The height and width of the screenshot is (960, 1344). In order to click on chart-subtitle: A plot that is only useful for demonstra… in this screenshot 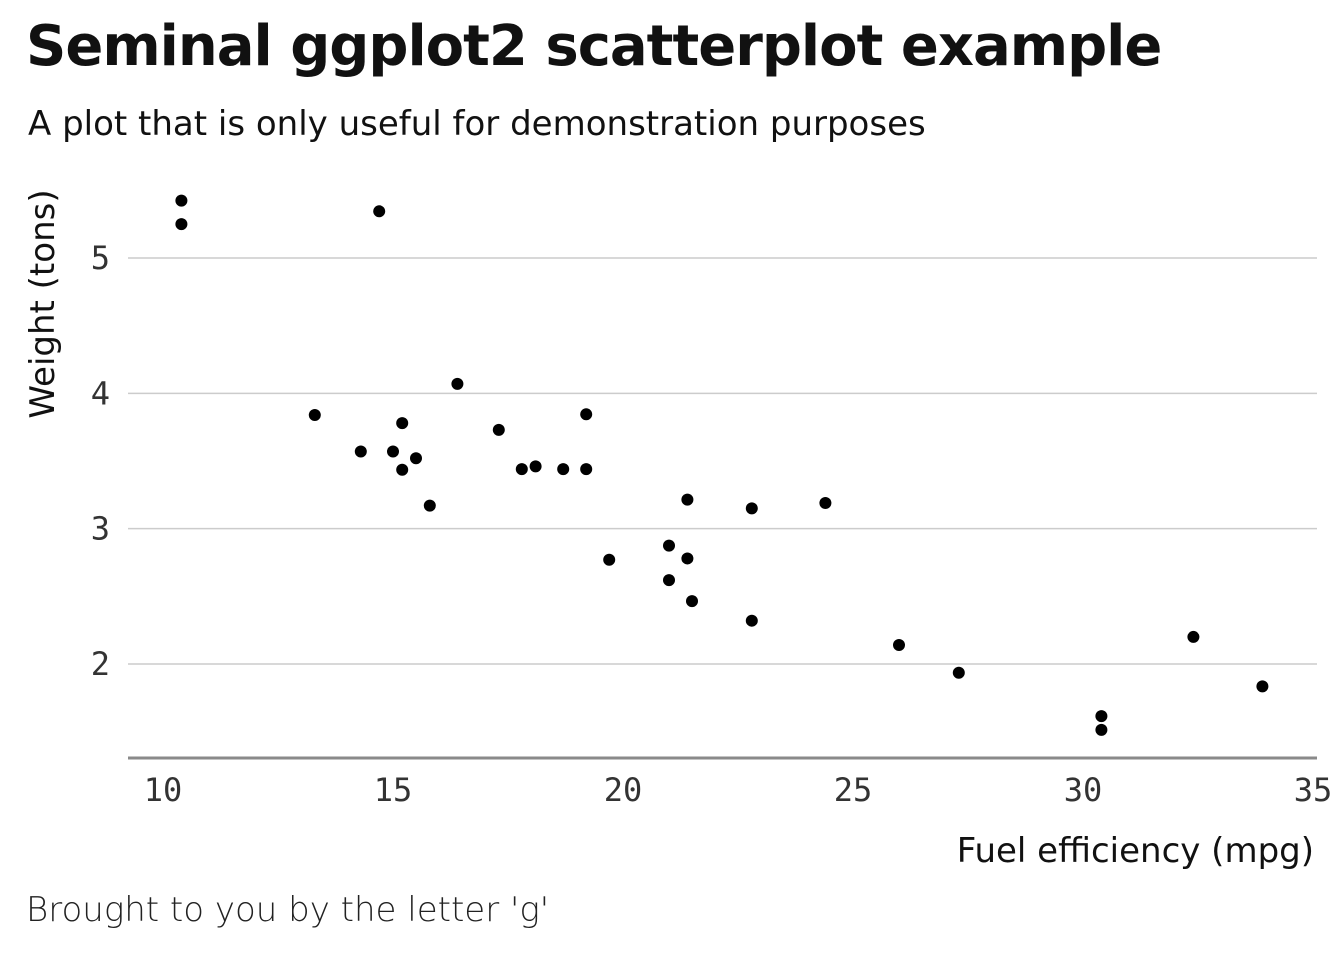, I will do `click(477, 124)`.